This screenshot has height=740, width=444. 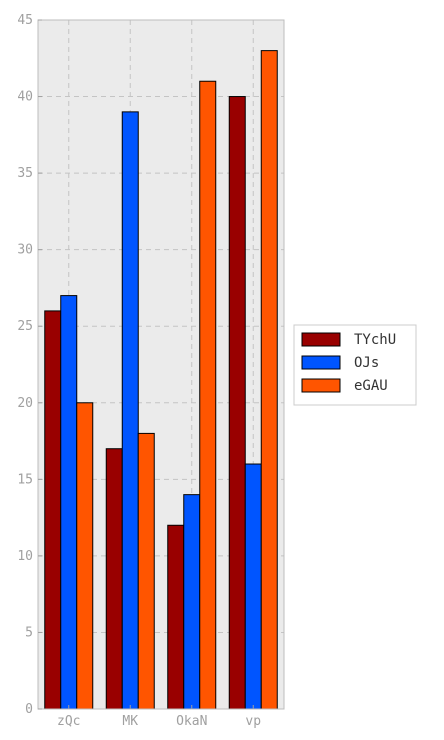 What do you see at coordinates (29, 709) in the screenshot?
I see `y-tick-label: 0` at bounding box center [29, 709].